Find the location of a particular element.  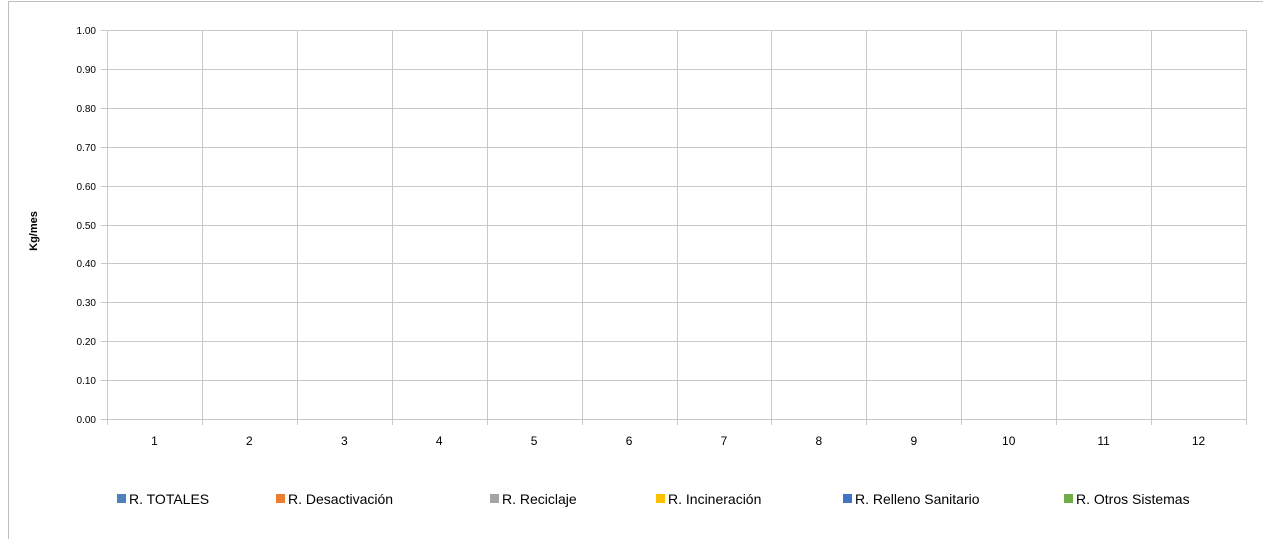

y-tick-label: 0.40 is located at coordinates (87, 264).